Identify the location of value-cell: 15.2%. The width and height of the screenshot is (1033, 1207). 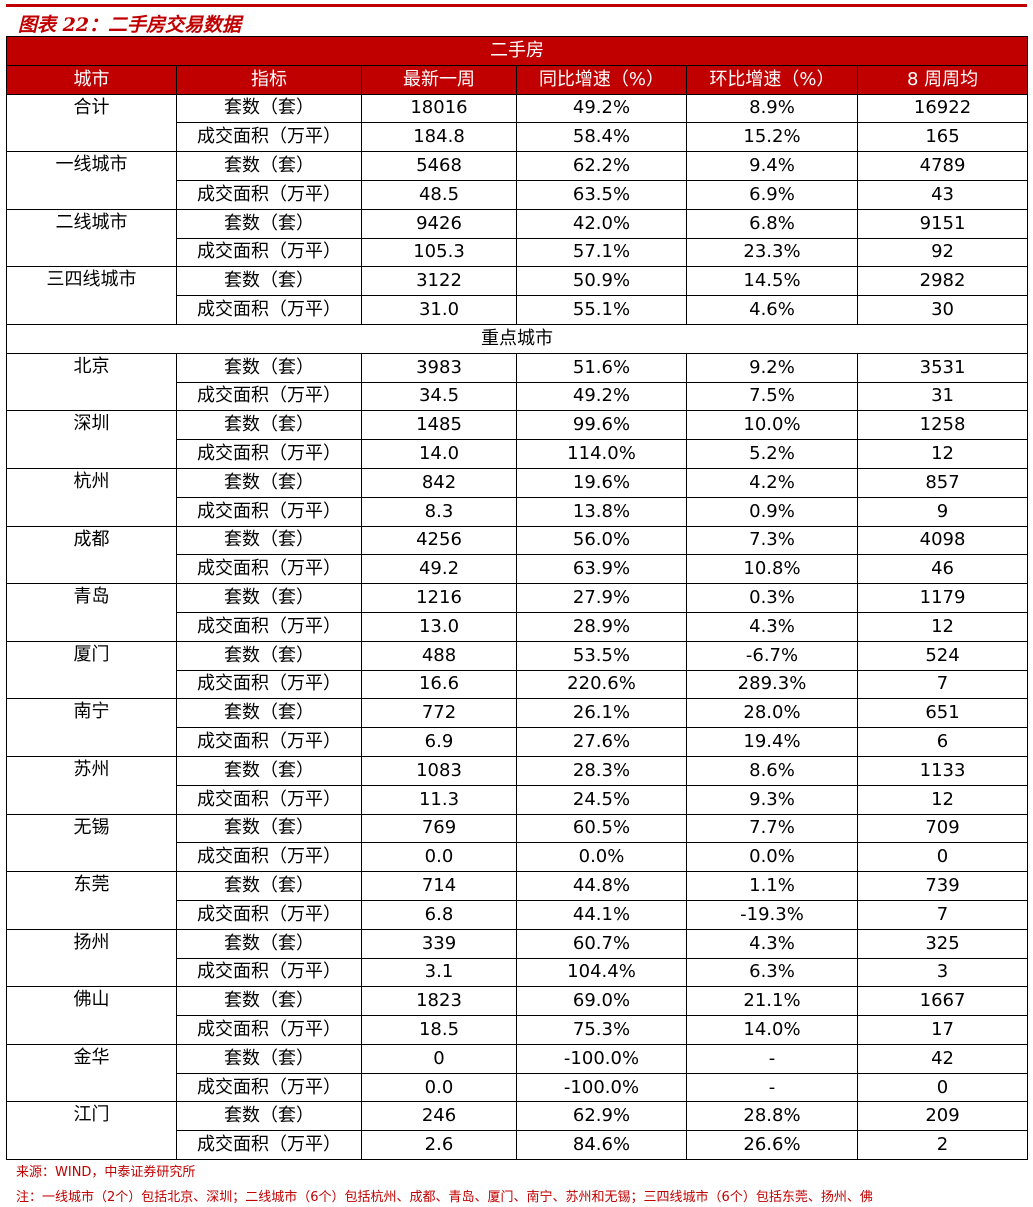
(772, 137).